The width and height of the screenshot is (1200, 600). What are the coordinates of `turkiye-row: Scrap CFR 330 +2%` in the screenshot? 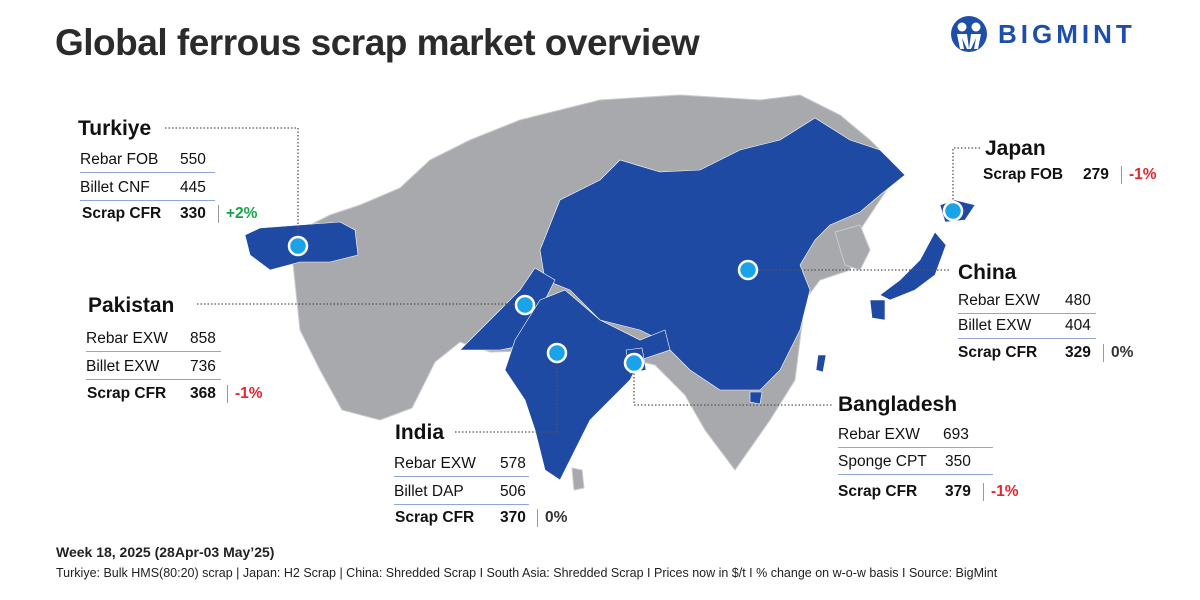 It's located at (182, 214).